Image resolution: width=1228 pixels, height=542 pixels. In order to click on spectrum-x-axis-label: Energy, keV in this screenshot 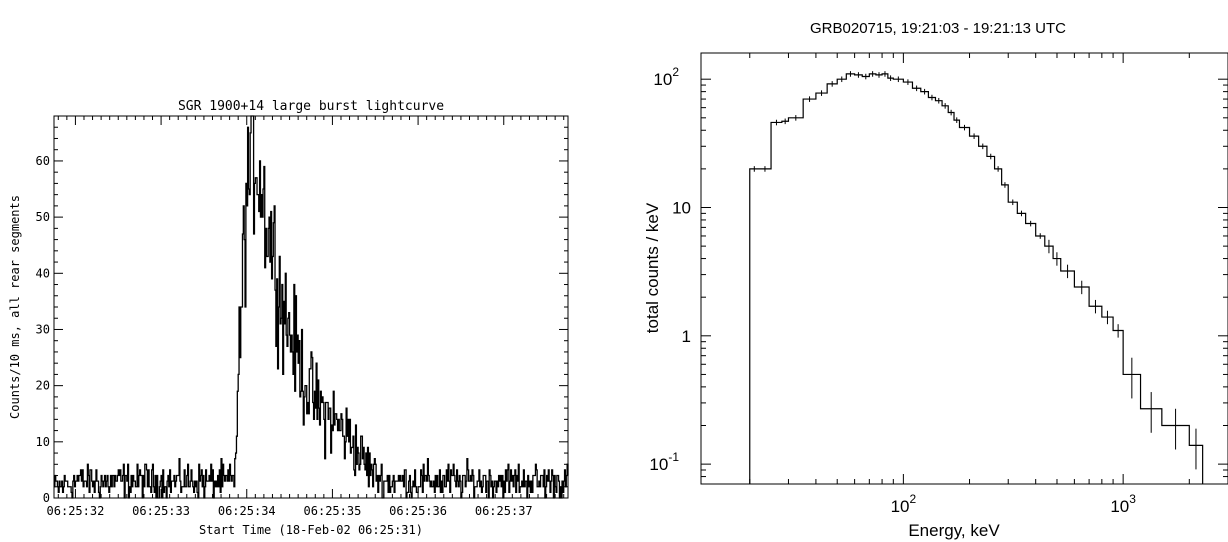, I will do `click(954, 530)`.